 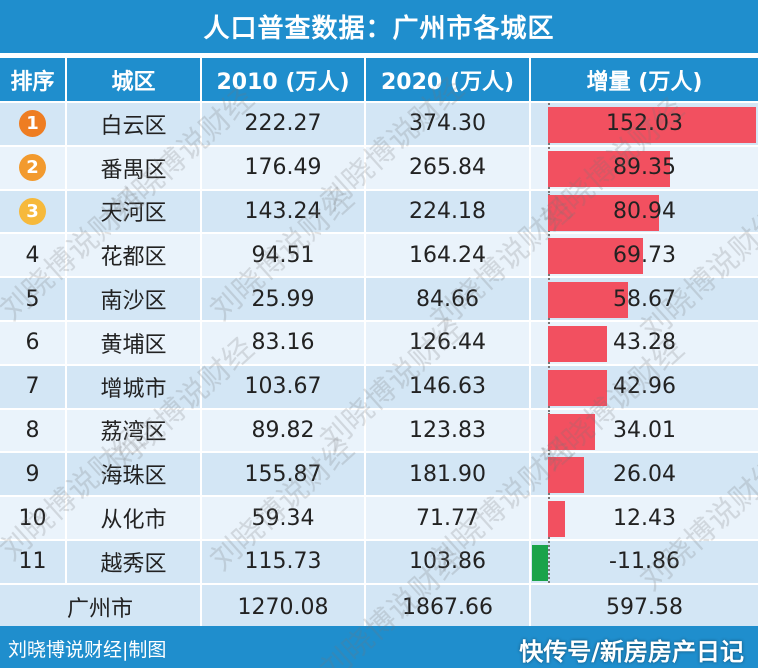 I want to click on rank-cell: 5, so click(x=33, y=298).